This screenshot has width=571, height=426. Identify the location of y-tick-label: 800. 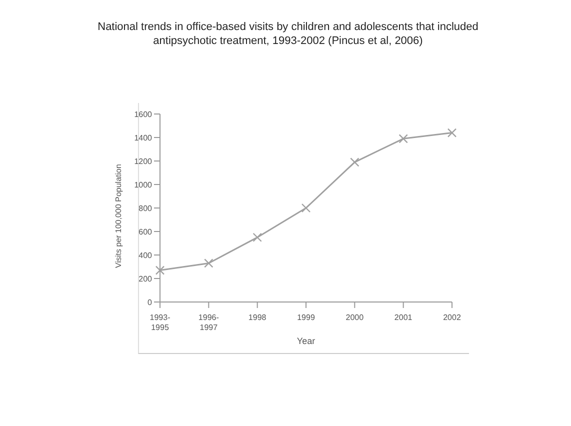
(145, 208).